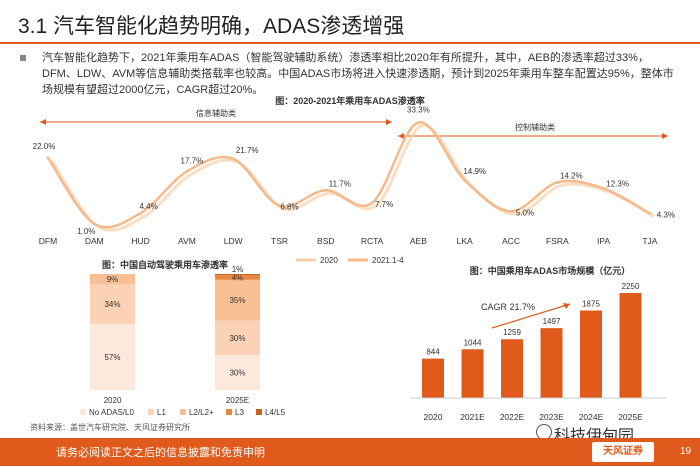 The image size is (700, 466). Describe the element at coordinates (512, 417) in the screenshot. I see `market-x-tick-label: 2022E` at that location.